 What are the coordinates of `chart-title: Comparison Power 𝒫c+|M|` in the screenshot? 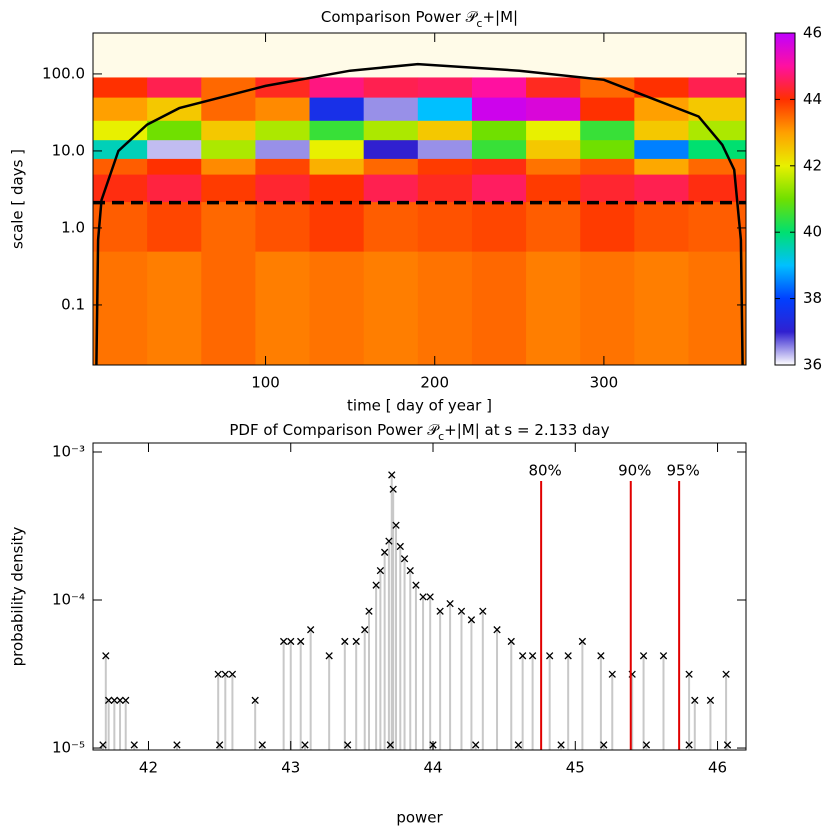 It's located at (419, 19).